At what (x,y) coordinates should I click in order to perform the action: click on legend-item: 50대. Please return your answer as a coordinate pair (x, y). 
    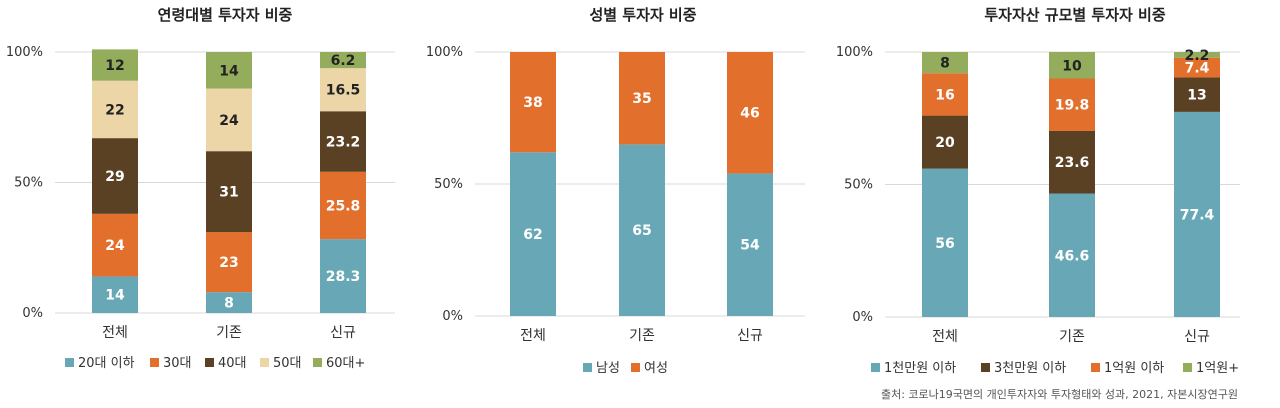
    Looking at the image, I should click on (281, 363).